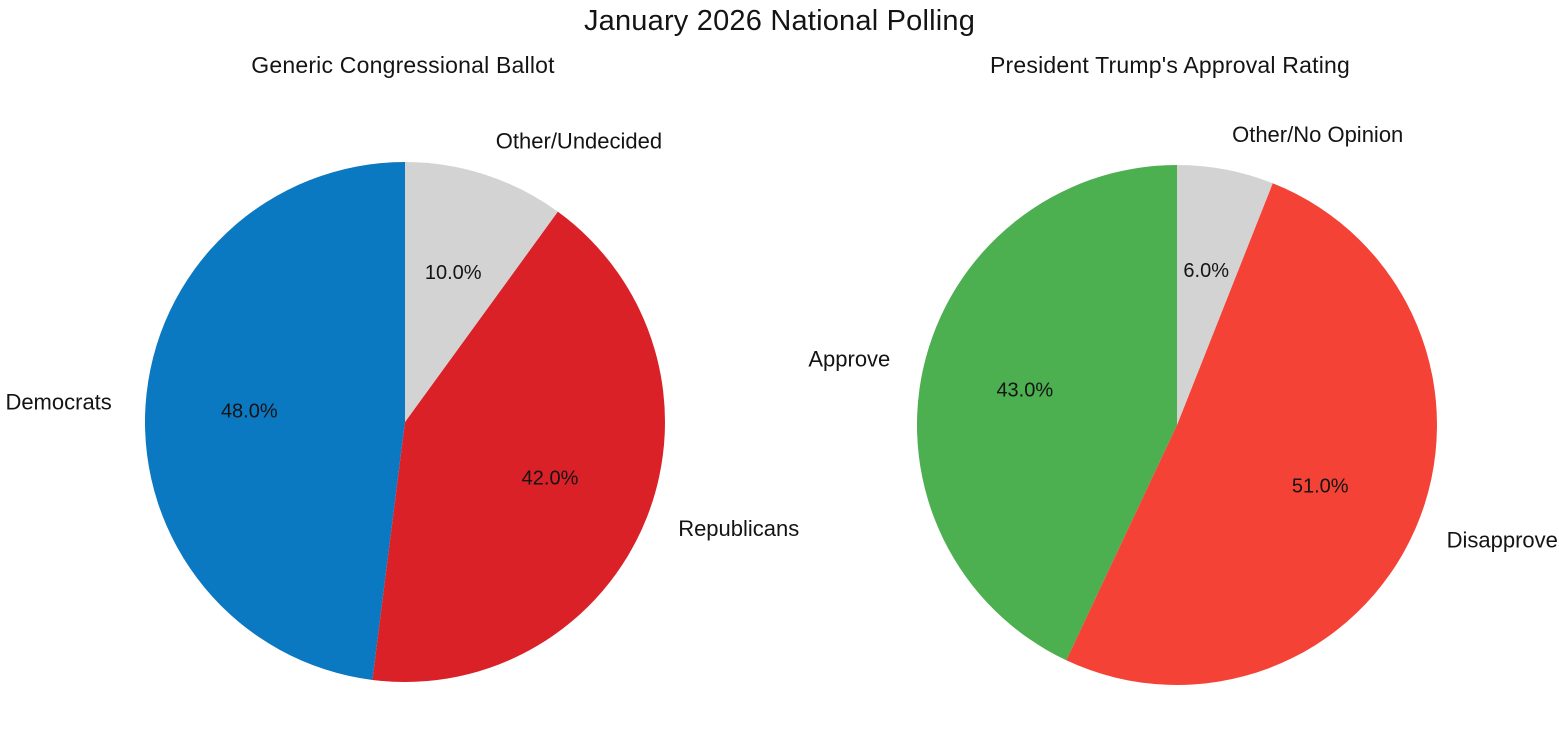 This screenshot has width=1559, height=731. Describe the element at coordinates (579, 140) in the screenshot. I see `pie-category-label-other-undecided: Other/Undecided` at that location.